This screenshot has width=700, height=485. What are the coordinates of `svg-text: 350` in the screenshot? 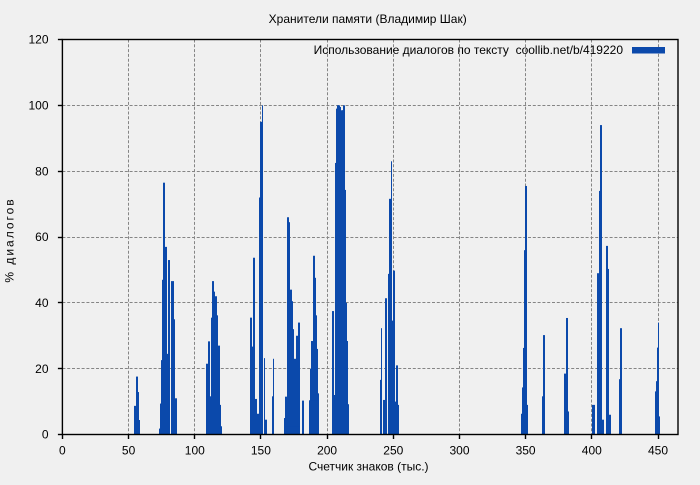 It's located at (526, 451).